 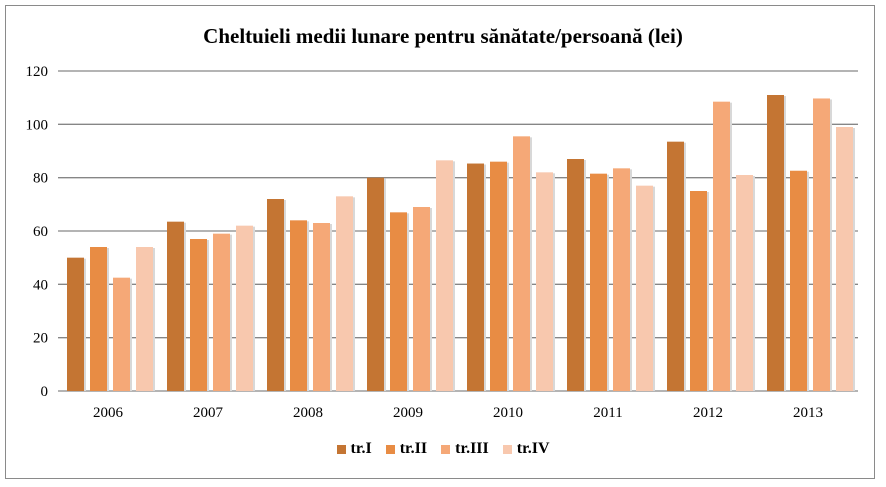 What do you see at coordinates (344, 293) in the screenshot?
I see `bar-tr.IV-2008` at bounding box center [344, 293].